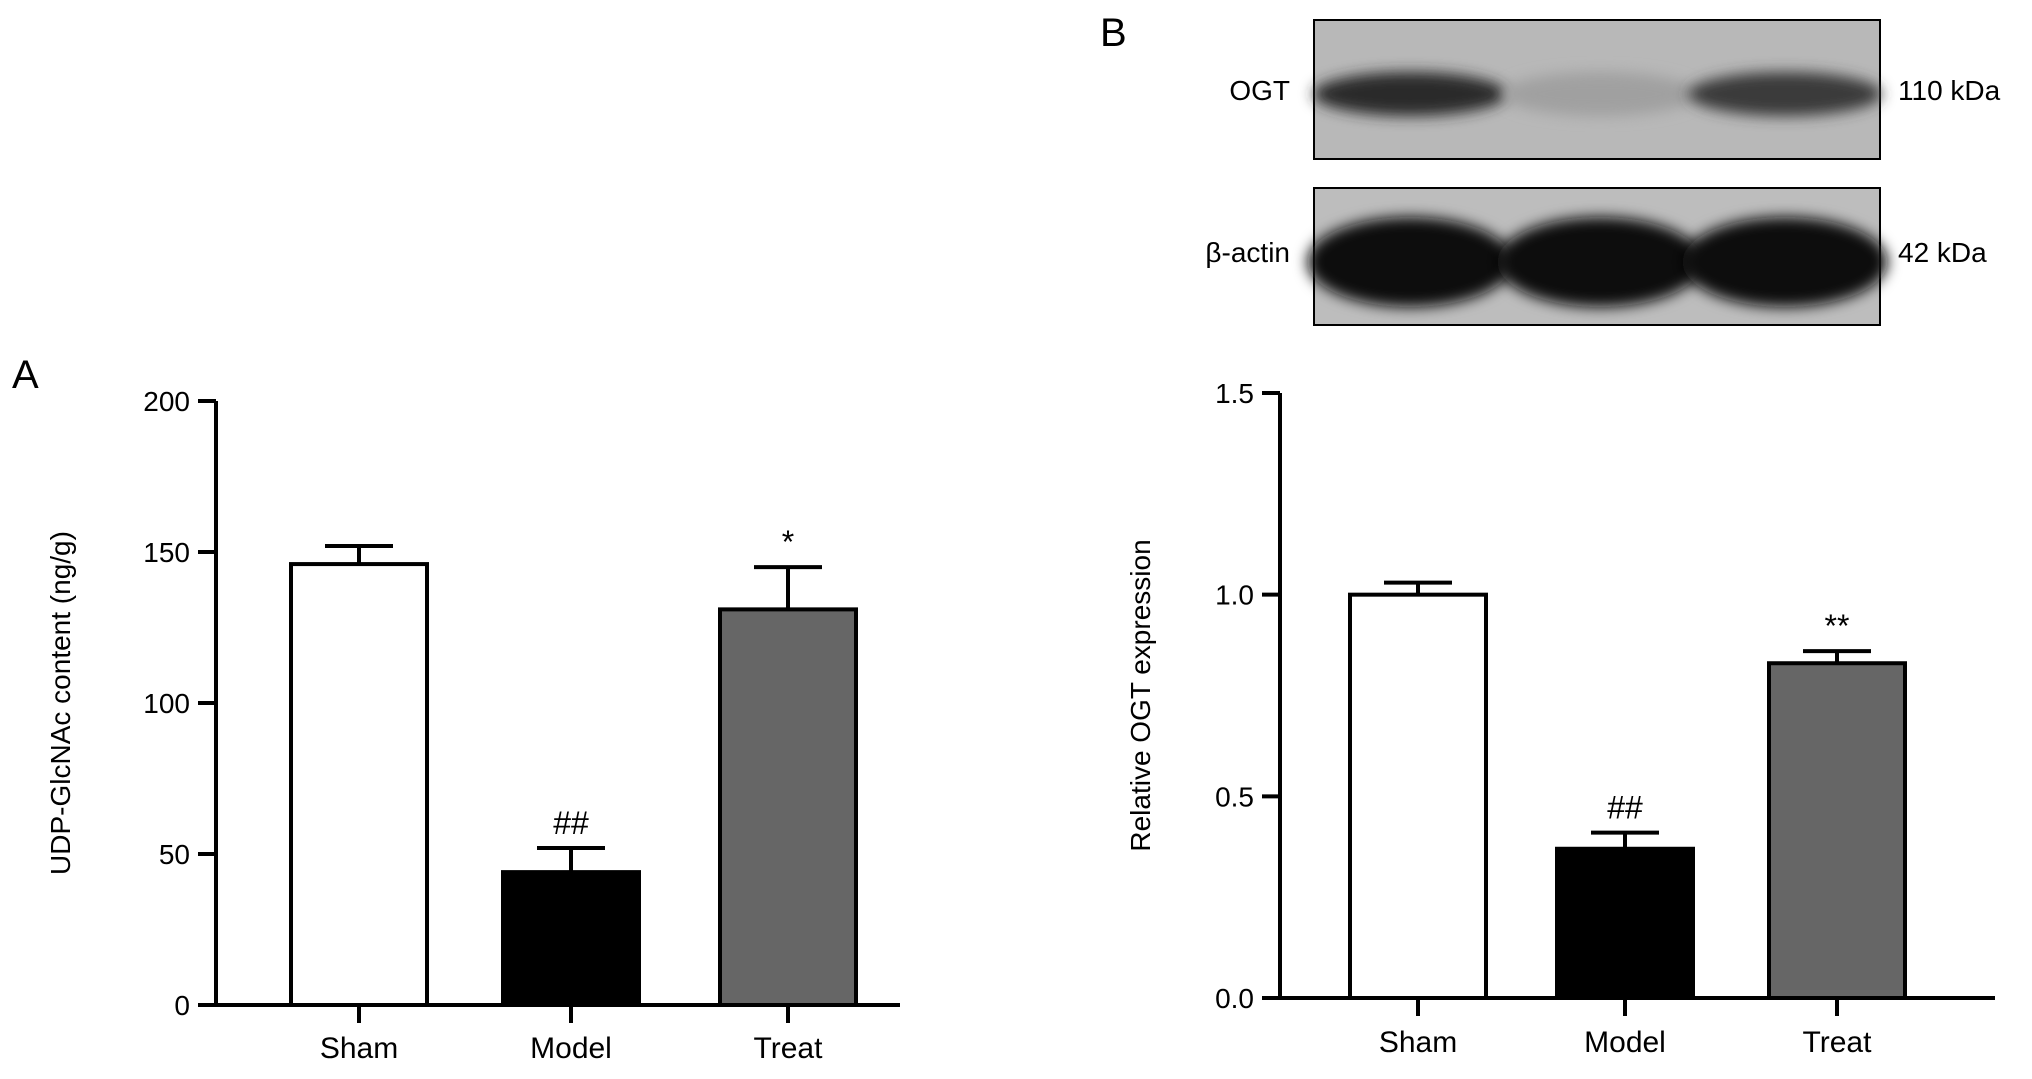 This screenshot has width=2032, height=1079. Describe the element at coordinates (1949, 90) in the screenshot. I see `blot-size-label-ogt: 110 kDa` at that location.